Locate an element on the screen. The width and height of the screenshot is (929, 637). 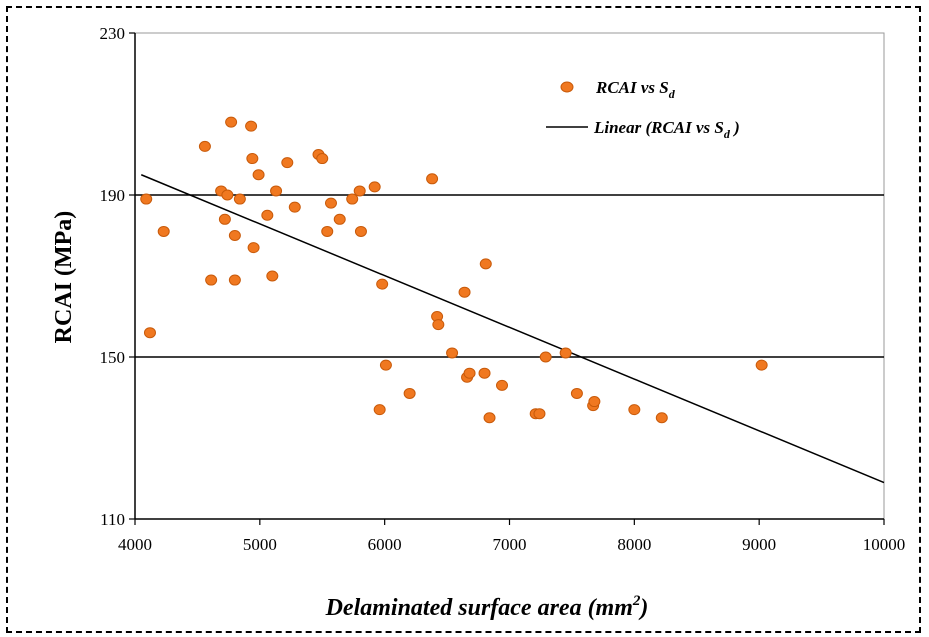
x-tick-label: 7000 is located at coordinates (510, 544).